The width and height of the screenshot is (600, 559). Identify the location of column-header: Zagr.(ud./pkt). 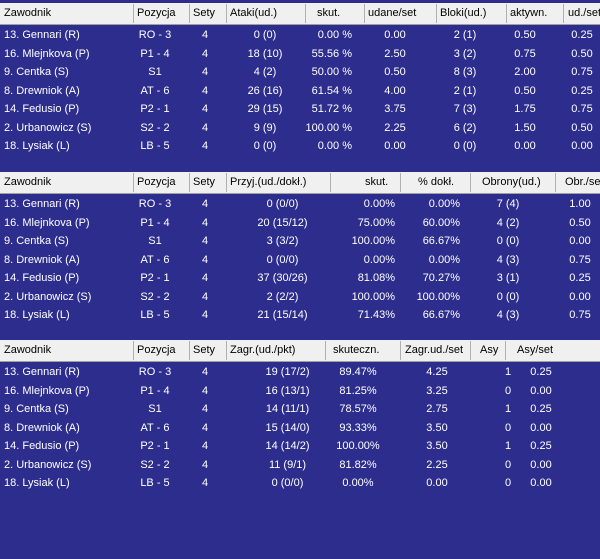
(263, 350).